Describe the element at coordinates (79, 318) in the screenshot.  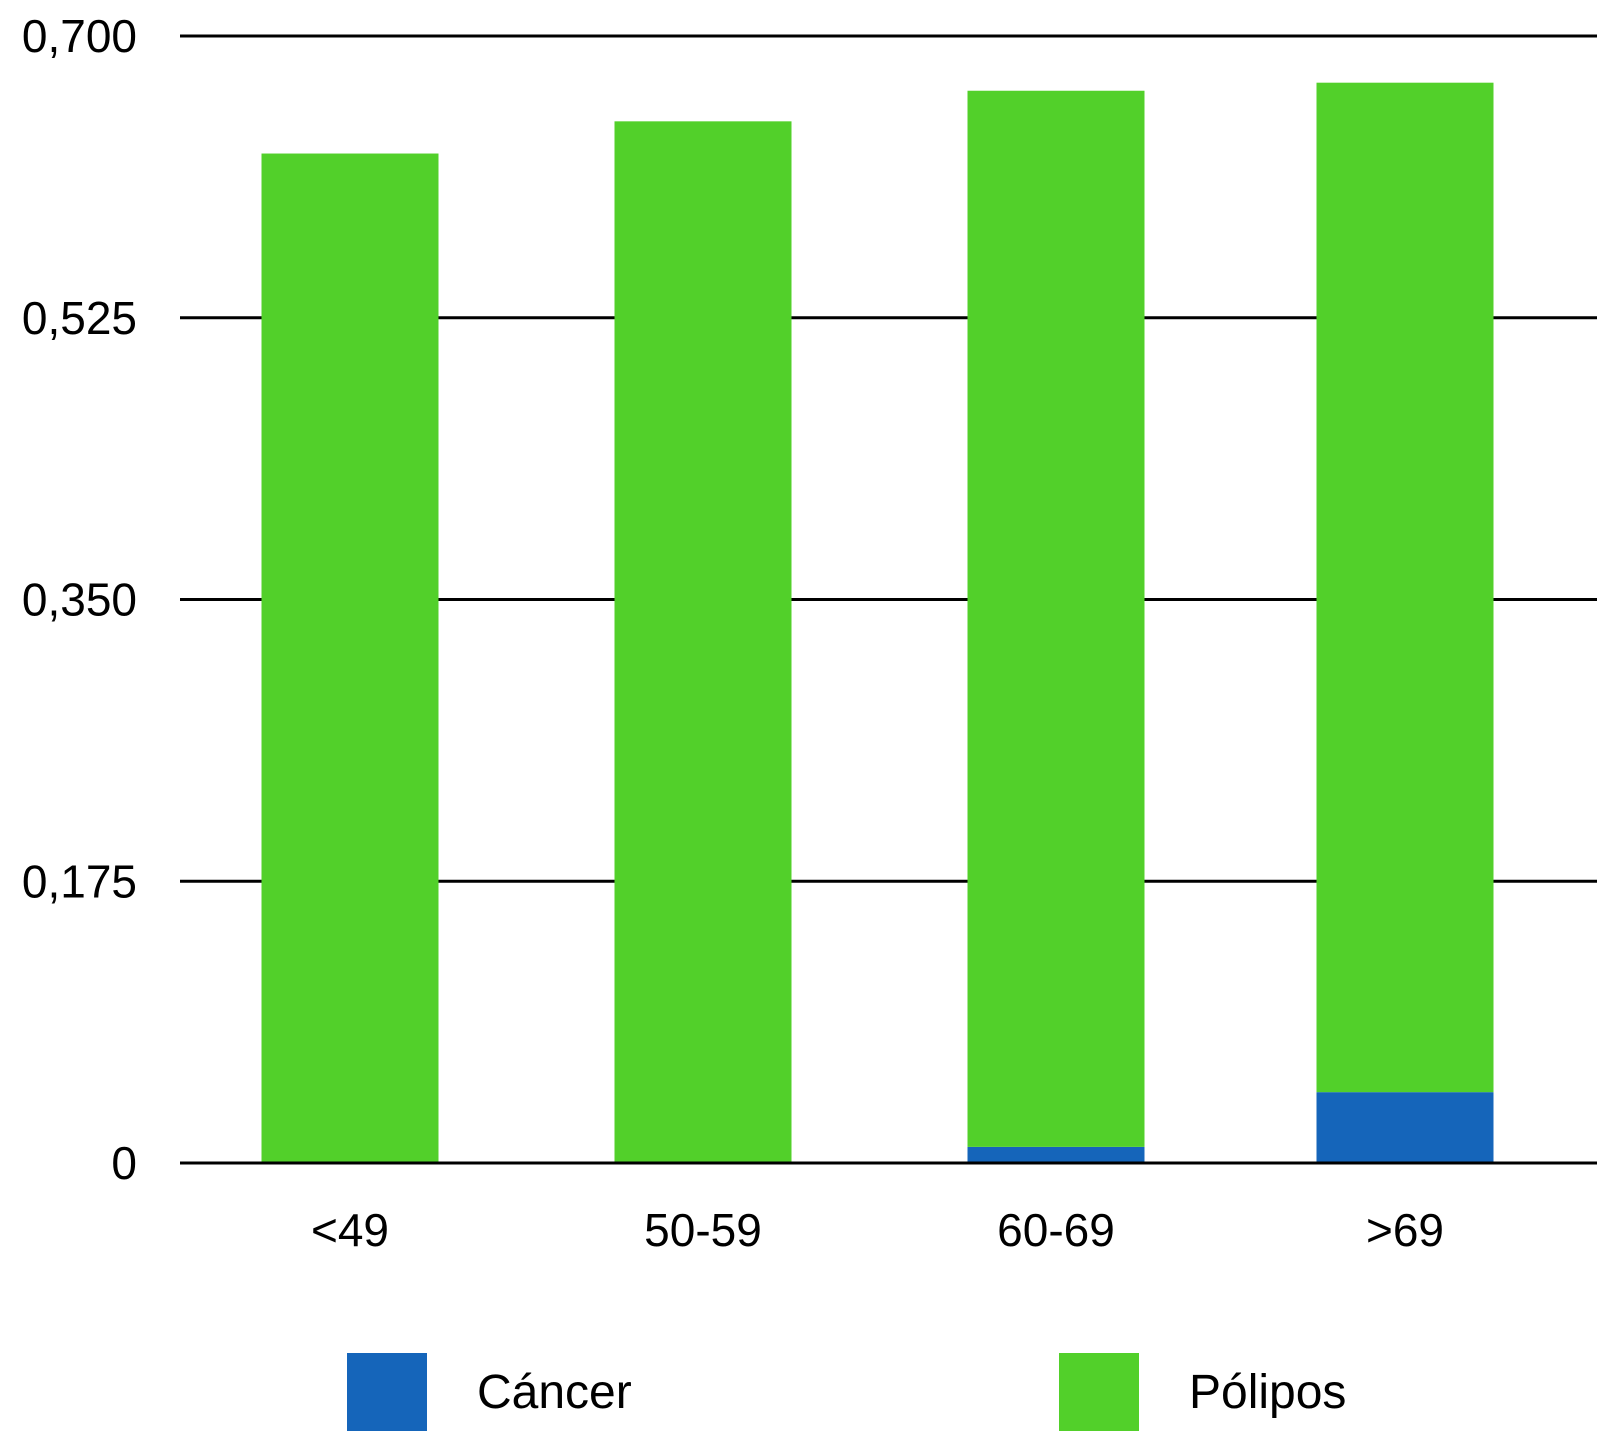
I see `y-tick-label: 0,525` at that location.